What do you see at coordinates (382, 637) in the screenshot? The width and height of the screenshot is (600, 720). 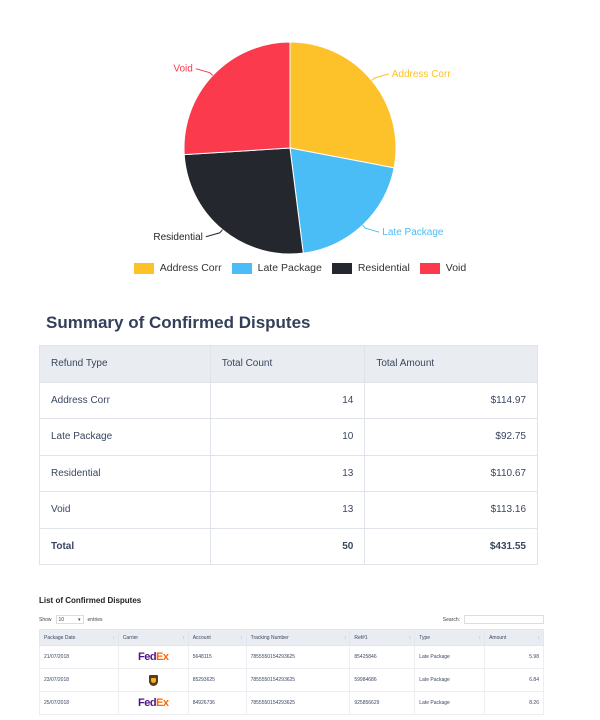 I see `header-ref1: Ref#1 ↕` at bounding box center [382, 637].